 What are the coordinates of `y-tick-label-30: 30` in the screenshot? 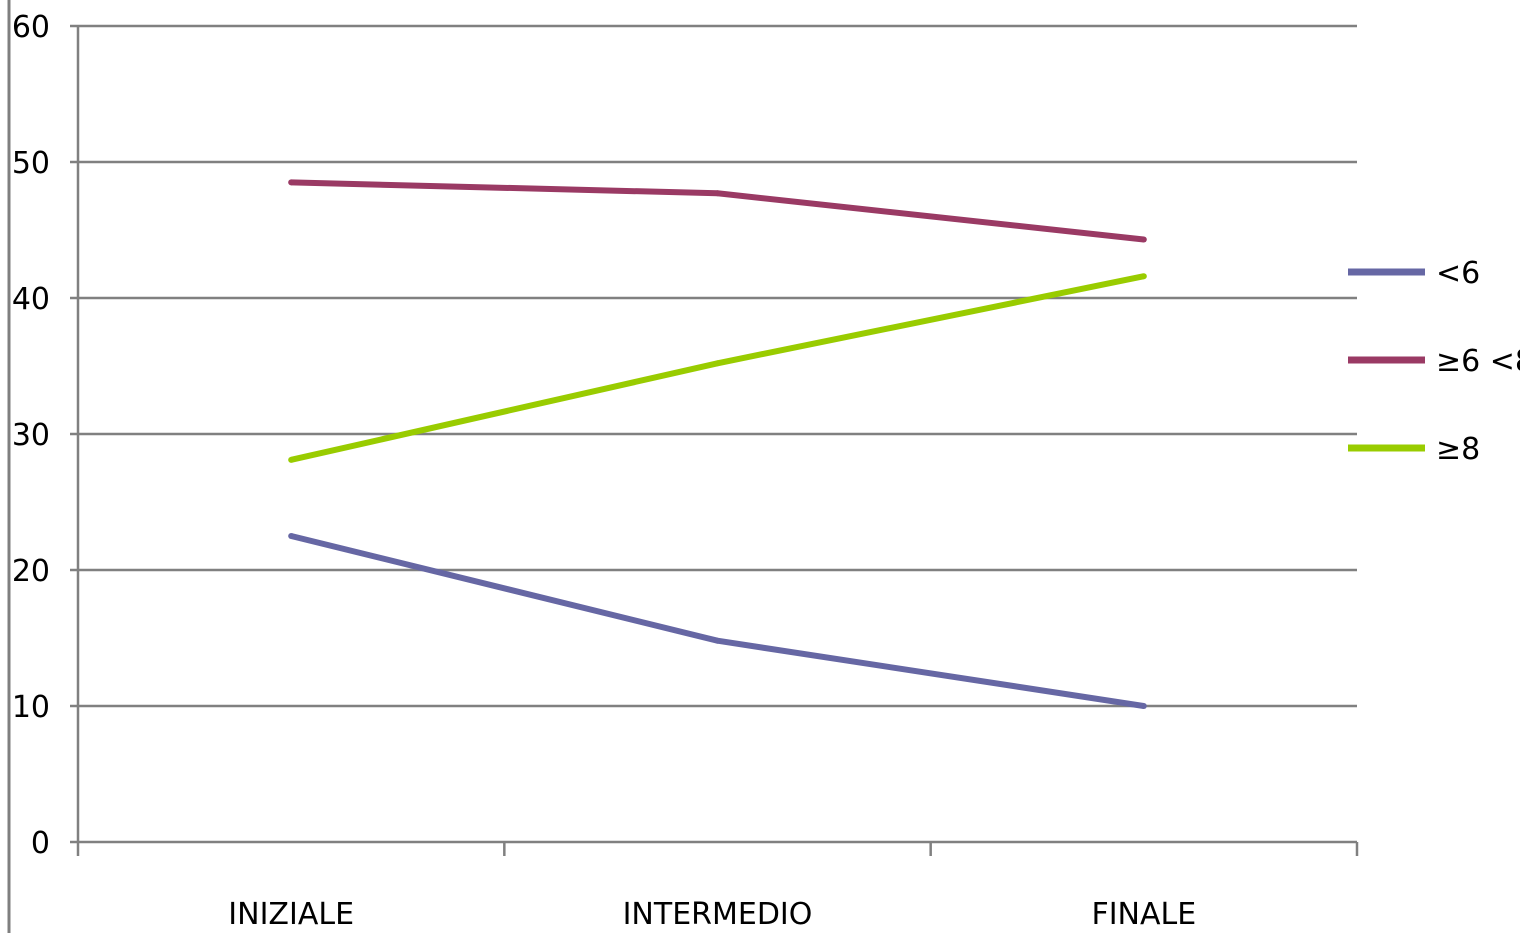 It's located at (31, 435).